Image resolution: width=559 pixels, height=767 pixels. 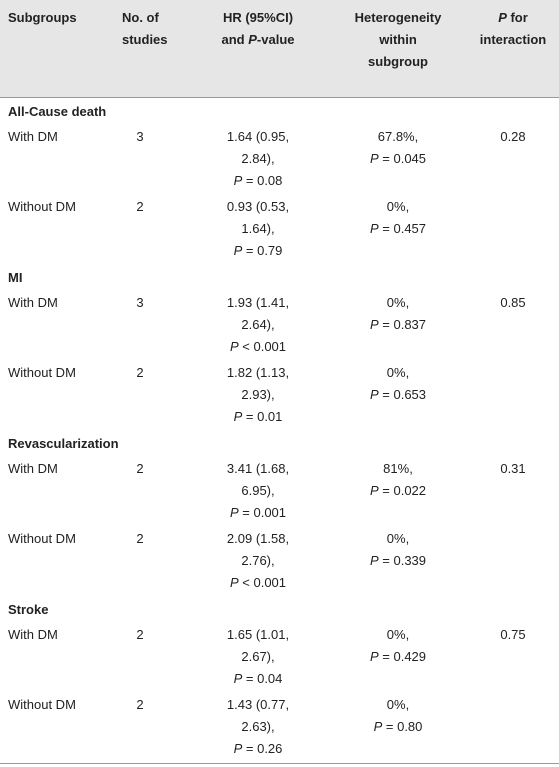 I want to click on hr-cell: P = 0.08, so click(x=258, y=180).